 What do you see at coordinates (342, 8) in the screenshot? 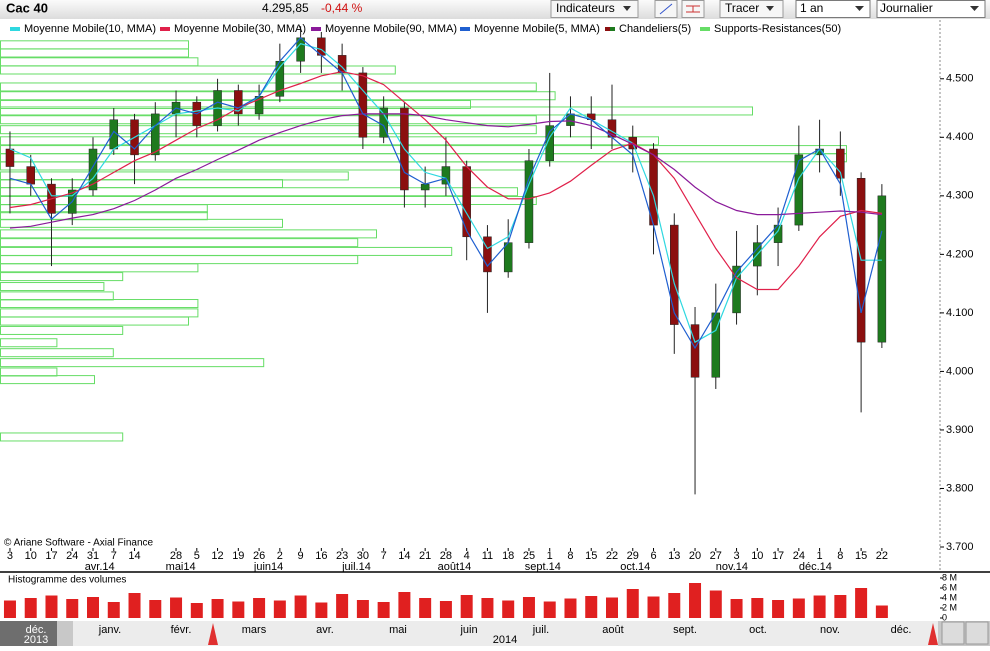
I see `change: -0,44 %` at bounding box center [342, 8].